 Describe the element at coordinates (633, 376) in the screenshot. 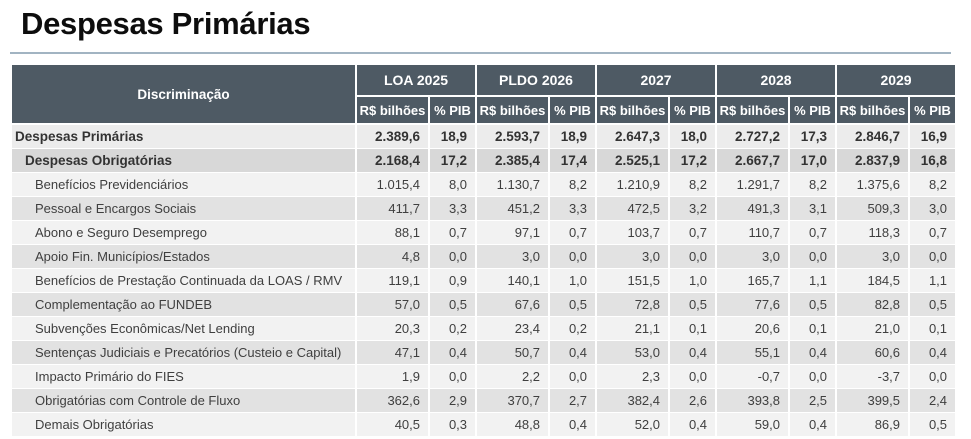

I see `rs-billions-value: 2,3` at that location.